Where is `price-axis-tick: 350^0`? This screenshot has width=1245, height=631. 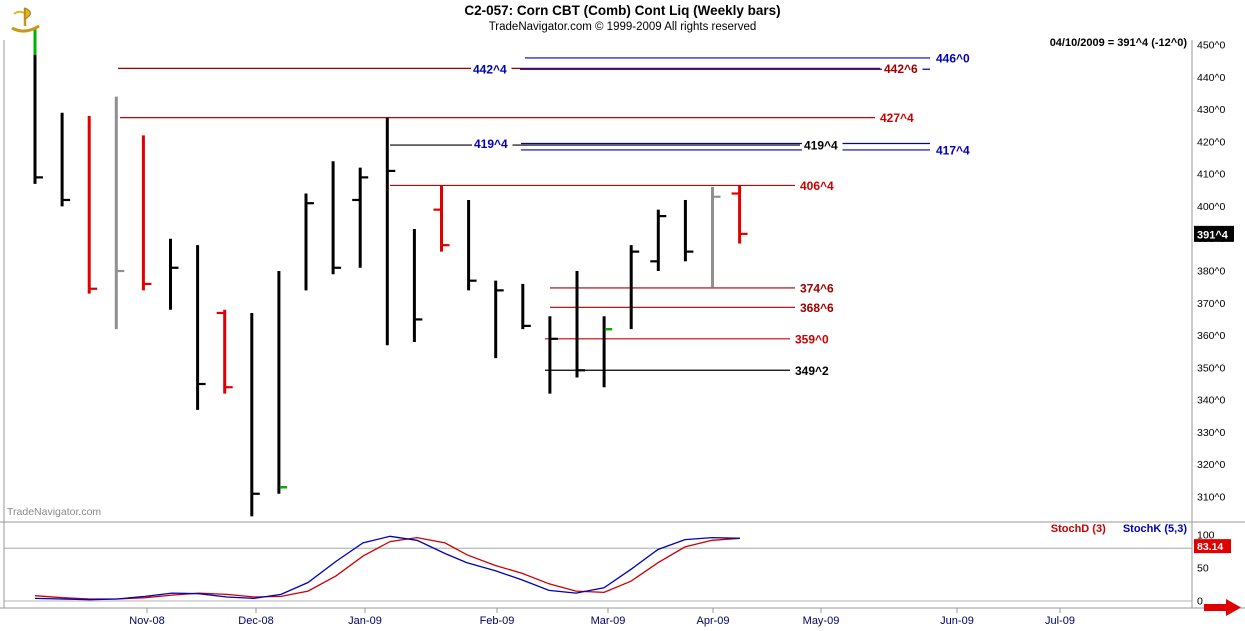 price-axis-tick: 350^0 is located at coordinates (1211, 368).